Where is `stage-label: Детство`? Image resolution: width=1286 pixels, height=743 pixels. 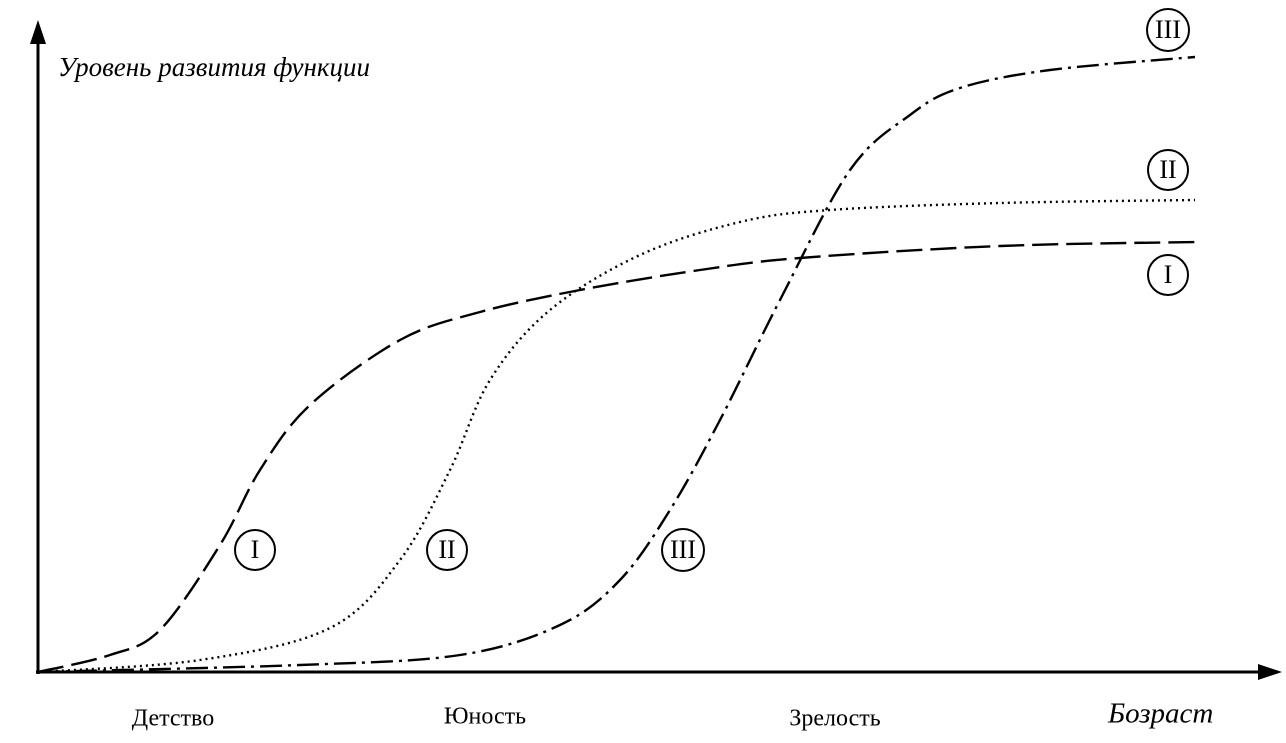 stage-label: Детство is located at coordinates (173, 719).